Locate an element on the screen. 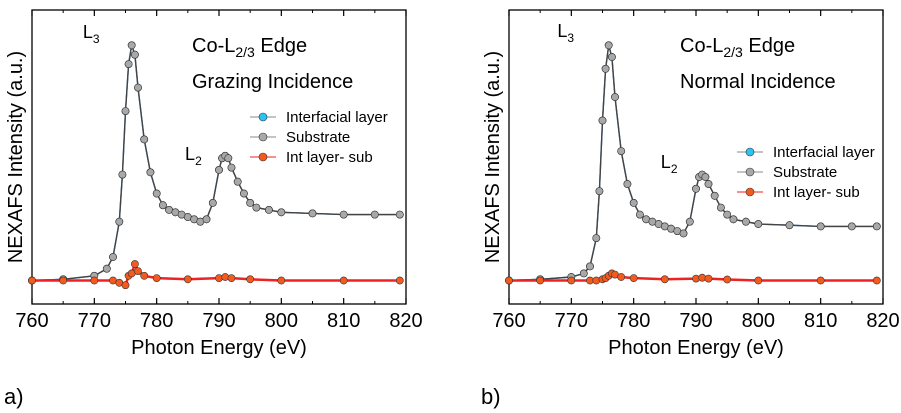 The image size is (901, 413). peak-label-L2: L2 is located at coordinates (193, 156).